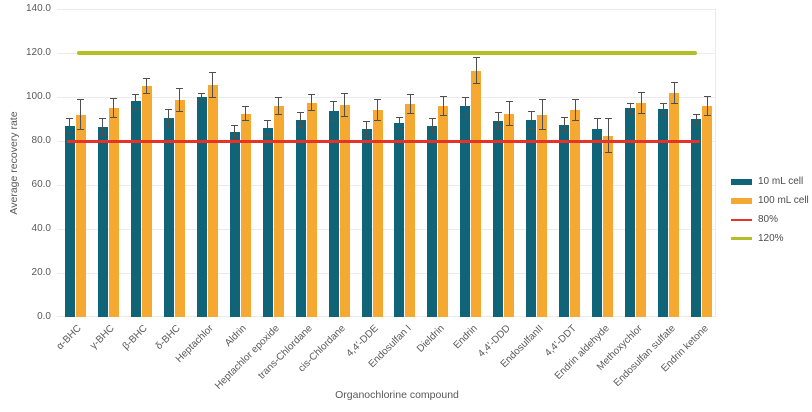 This screenshot has height=412, width=812. Describe the element at coordinates (715, 163) in the screenshot. I see `plot-right-border` at that location.